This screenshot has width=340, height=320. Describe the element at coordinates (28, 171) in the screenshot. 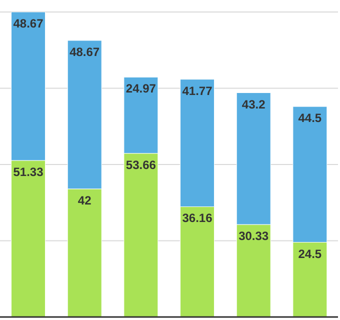

I see `data-label: 51.33` at that location.